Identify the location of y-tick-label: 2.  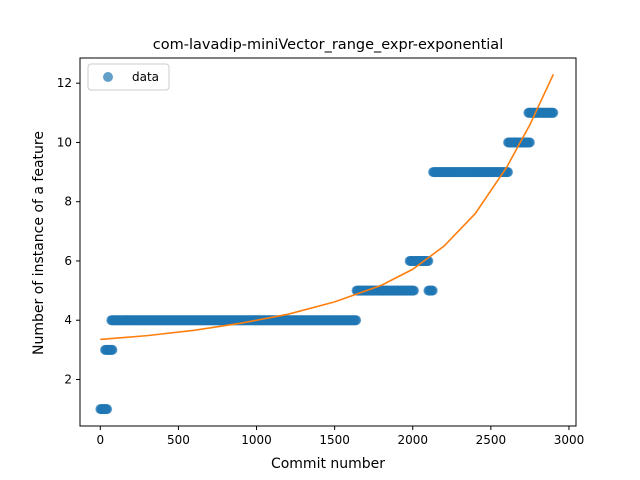
(68, 379).